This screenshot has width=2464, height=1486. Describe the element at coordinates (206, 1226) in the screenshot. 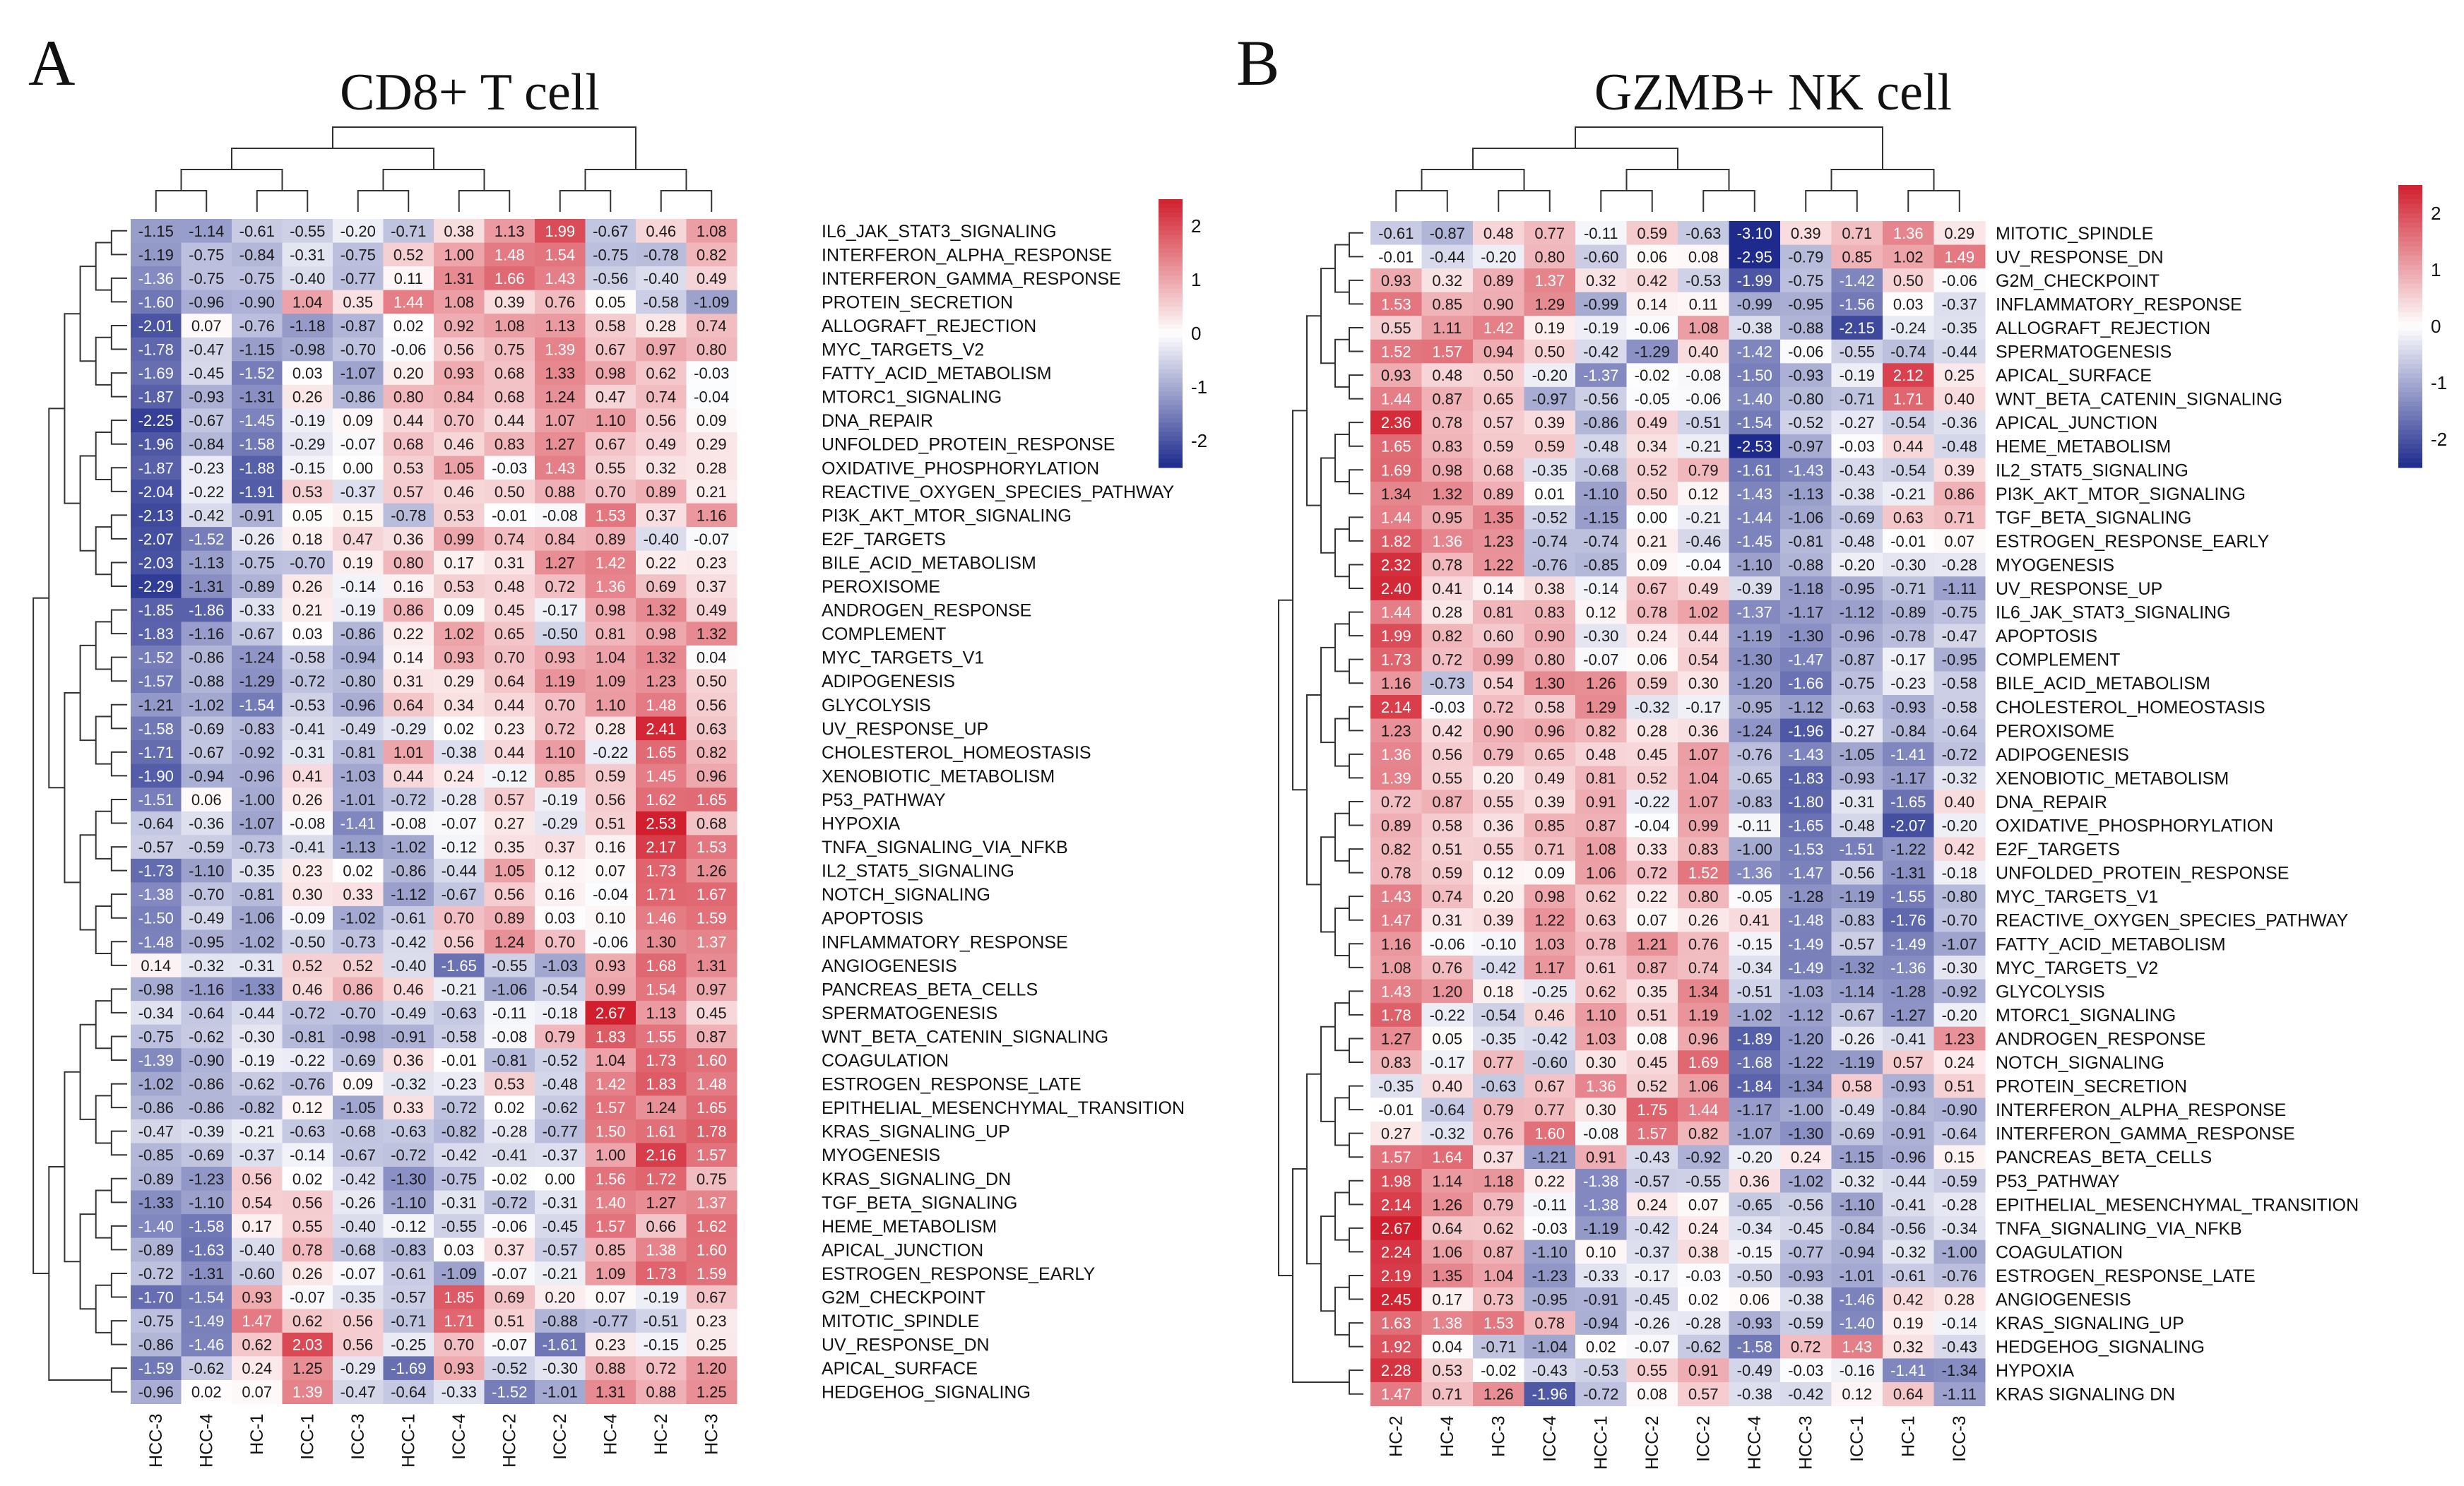

I see `cell-value-label: -1.58` at that location.